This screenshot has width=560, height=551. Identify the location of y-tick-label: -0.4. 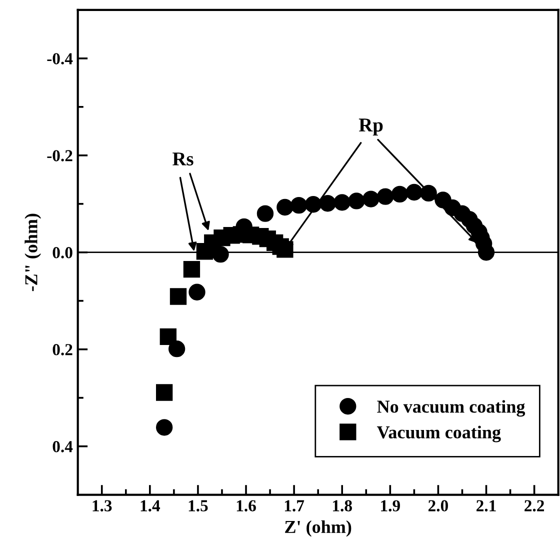
(60, 58).